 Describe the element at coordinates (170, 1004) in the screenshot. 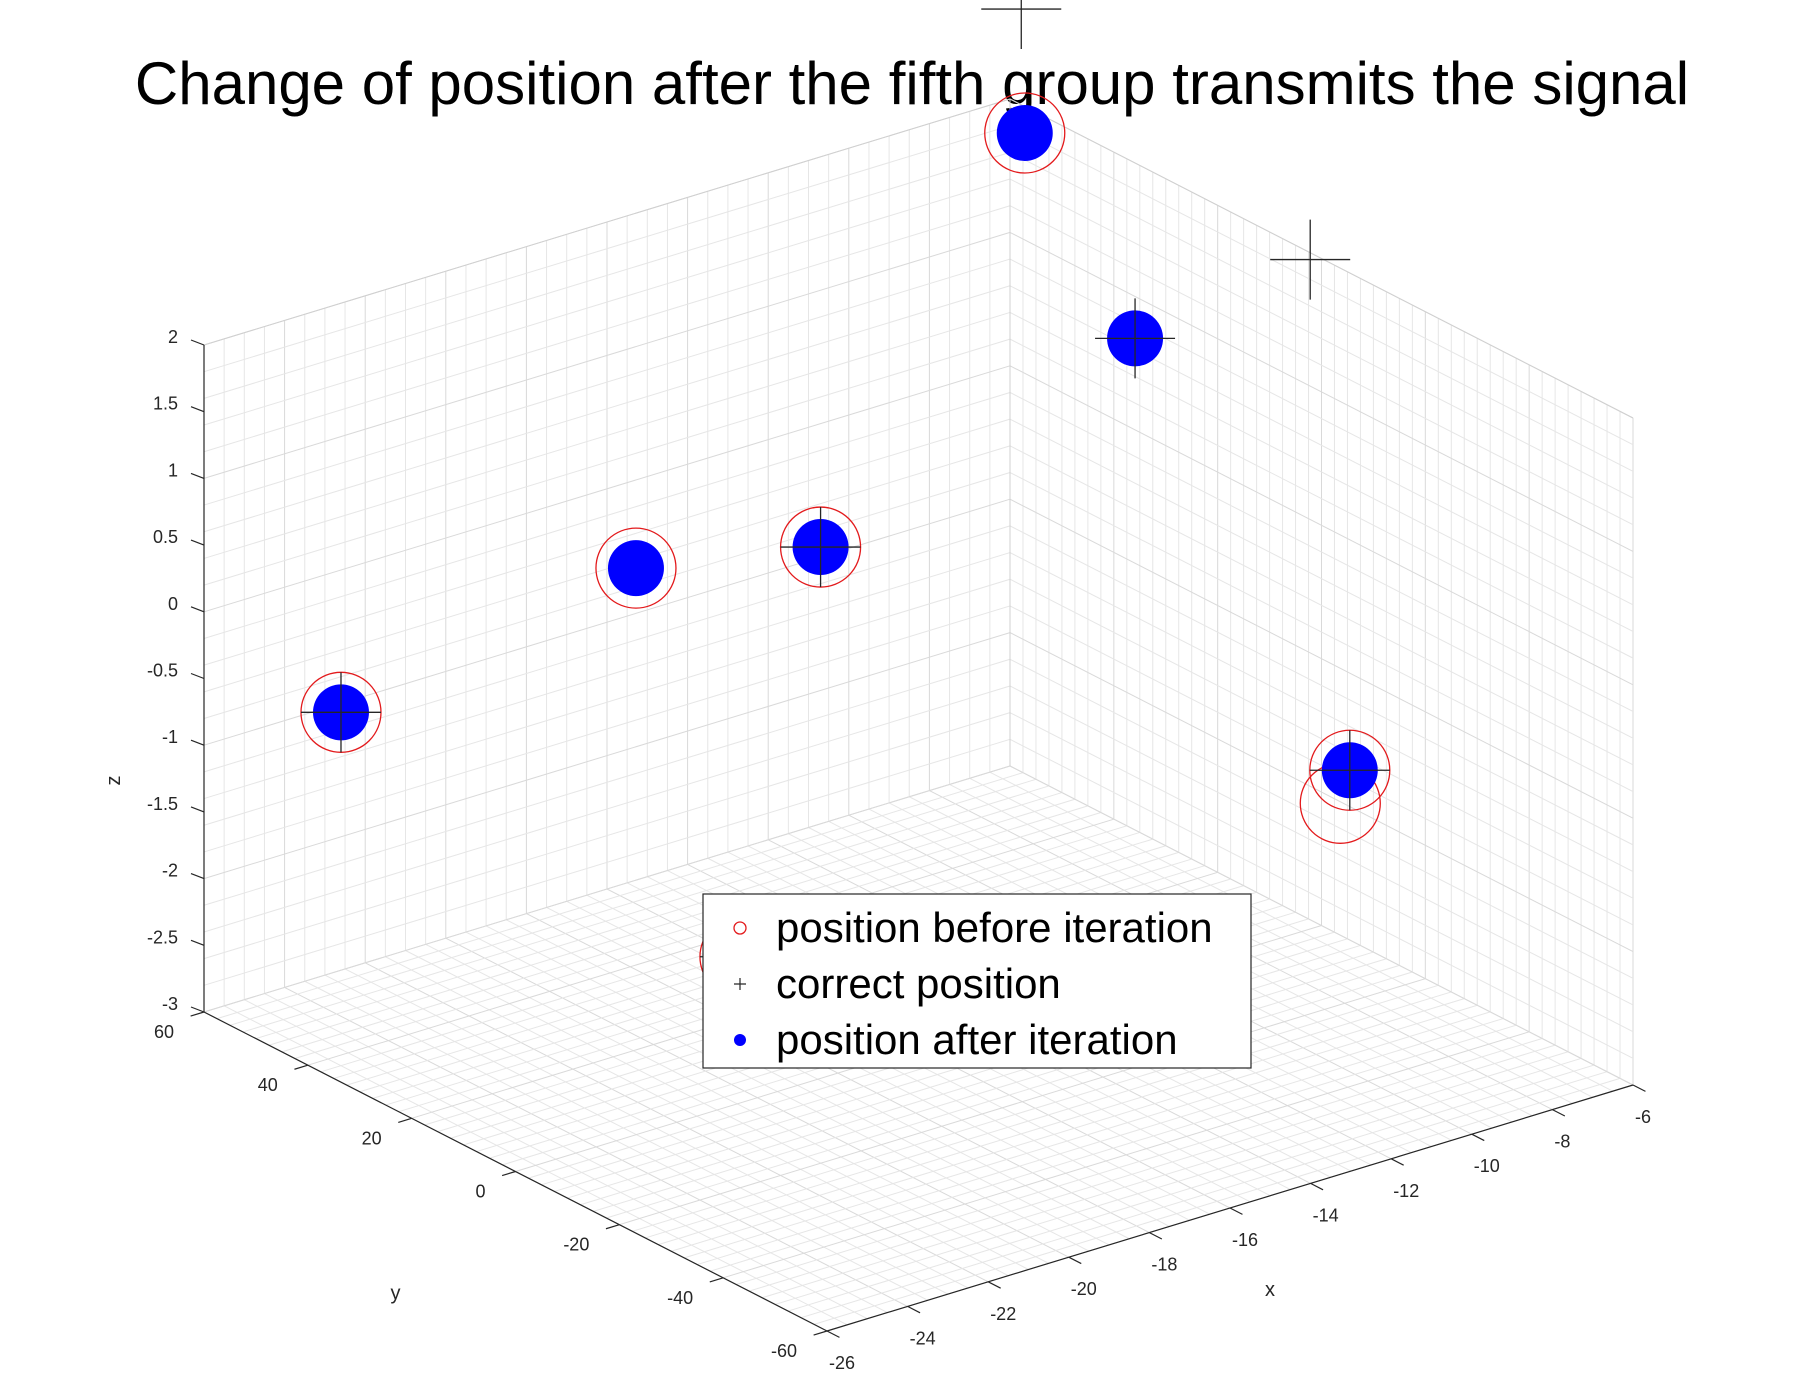

I see `z-tick-label: -3` at that location.